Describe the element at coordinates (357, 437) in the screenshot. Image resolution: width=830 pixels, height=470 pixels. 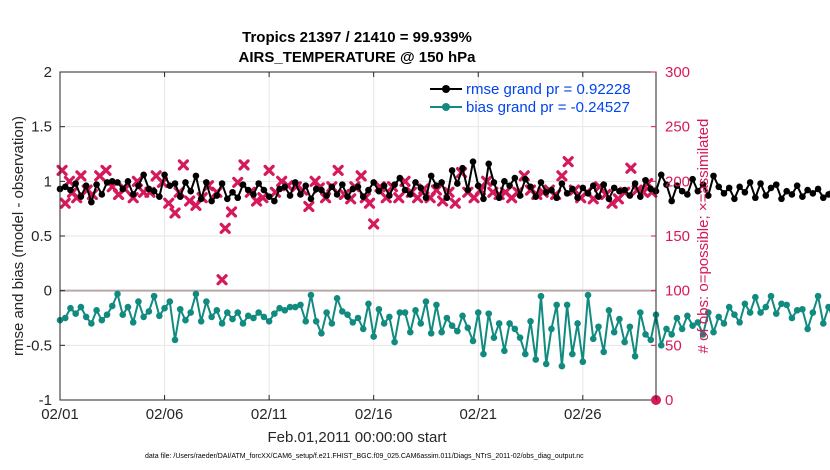
I see `x-axis-label: Feb.01,2011 00:00:00 start` at that location.